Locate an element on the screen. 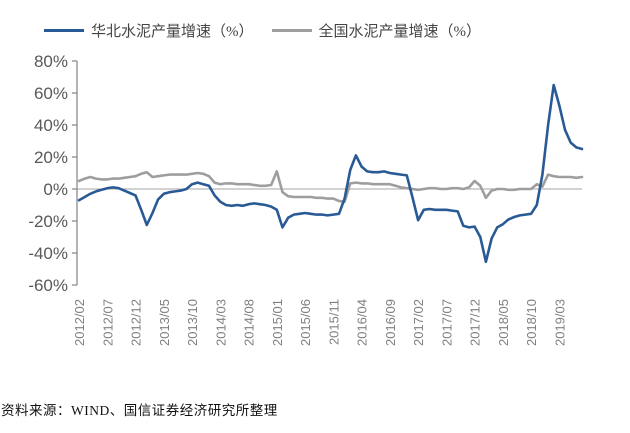 This screenshot has width=630, height=433. x-axis-label: 2015/01 is located at coordinates (277, 322).